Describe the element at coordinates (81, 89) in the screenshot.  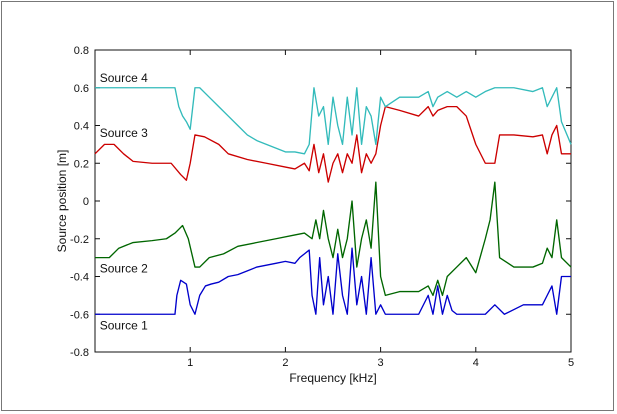
I see `y-tick-label: 0.6` at that location.